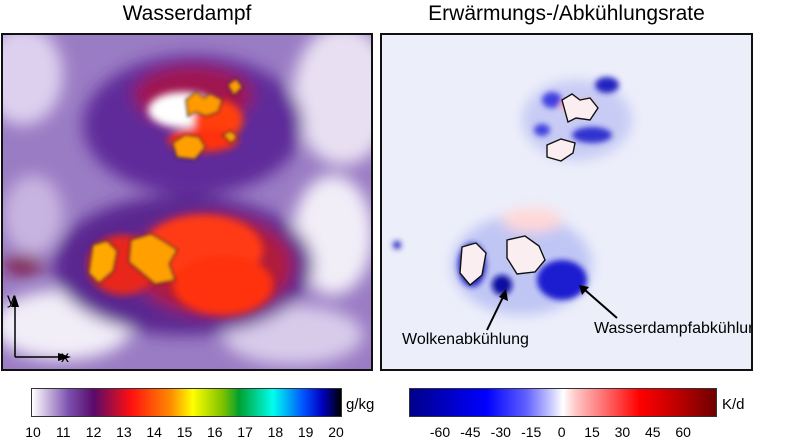 The width and height of the screenshot is (811, 448). Describe the element at coordinates (41, 328) in the screenshot. I see `axes-arrows-icon` at that location.